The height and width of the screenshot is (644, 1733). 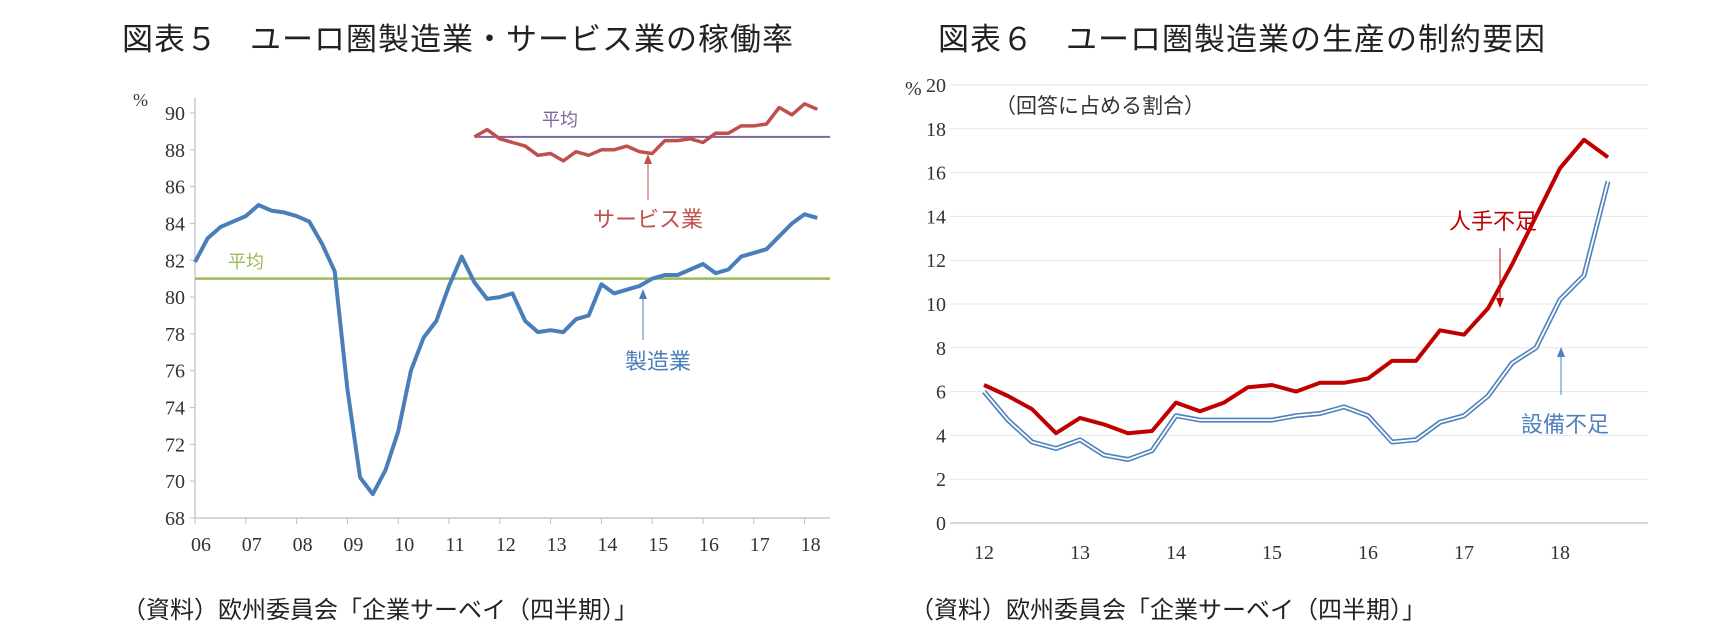 I want to click on y-unit-label: %, so click(x=140, y=100).